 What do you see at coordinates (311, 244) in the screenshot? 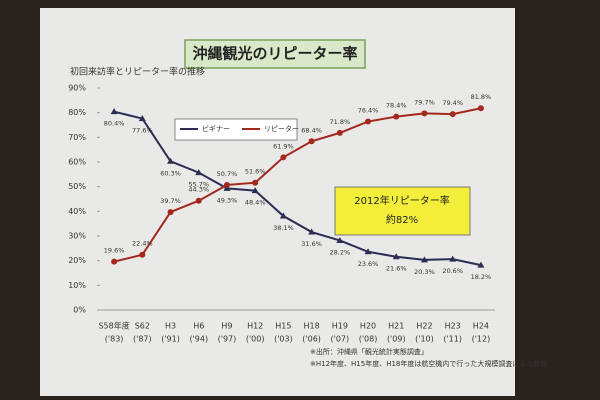
I see `data-label: 31.6%` at bounding box center [311, 244].